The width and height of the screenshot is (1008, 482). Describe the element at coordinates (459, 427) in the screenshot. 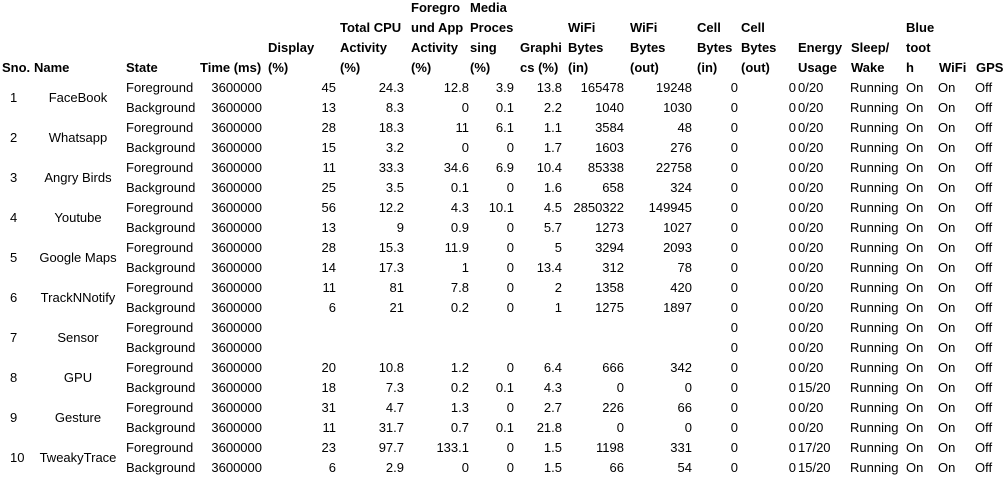

I see `table-cell-fgapp: 0.7` at that location.